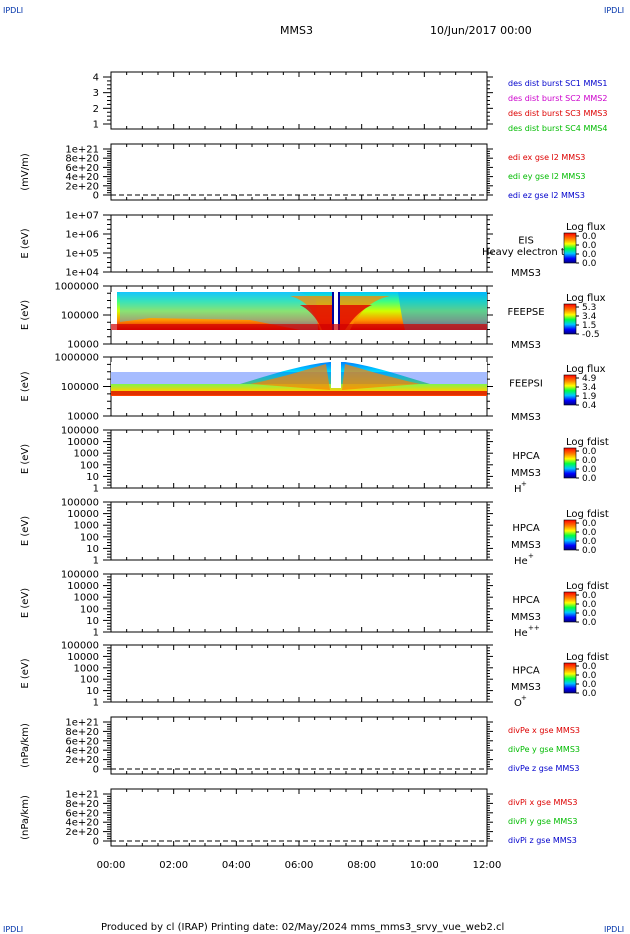 The width and height of the screenshot is (630, 934). What do you see at coordinates (299, 673) in the screenshot?
I see `hpca-o-frame` at bounding box center [299, 673].